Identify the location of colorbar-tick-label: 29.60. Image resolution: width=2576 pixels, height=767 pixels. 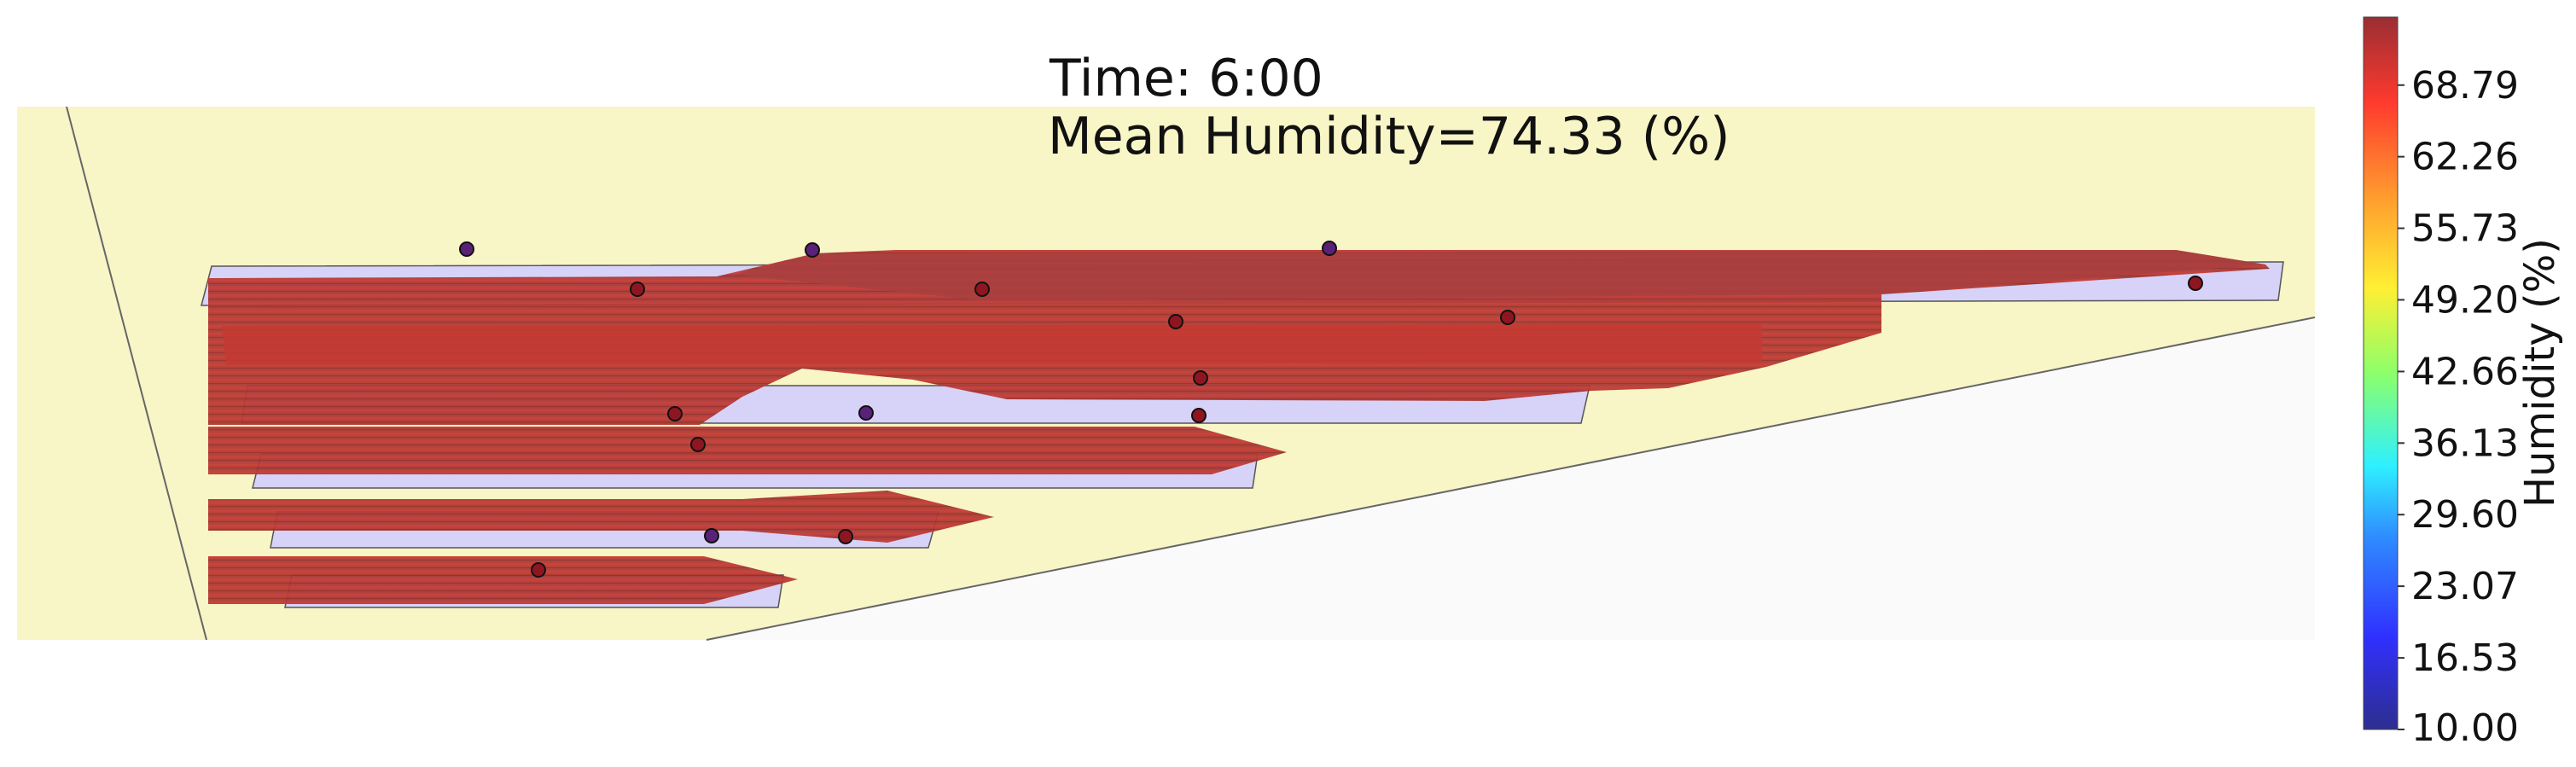
(2465, 515).